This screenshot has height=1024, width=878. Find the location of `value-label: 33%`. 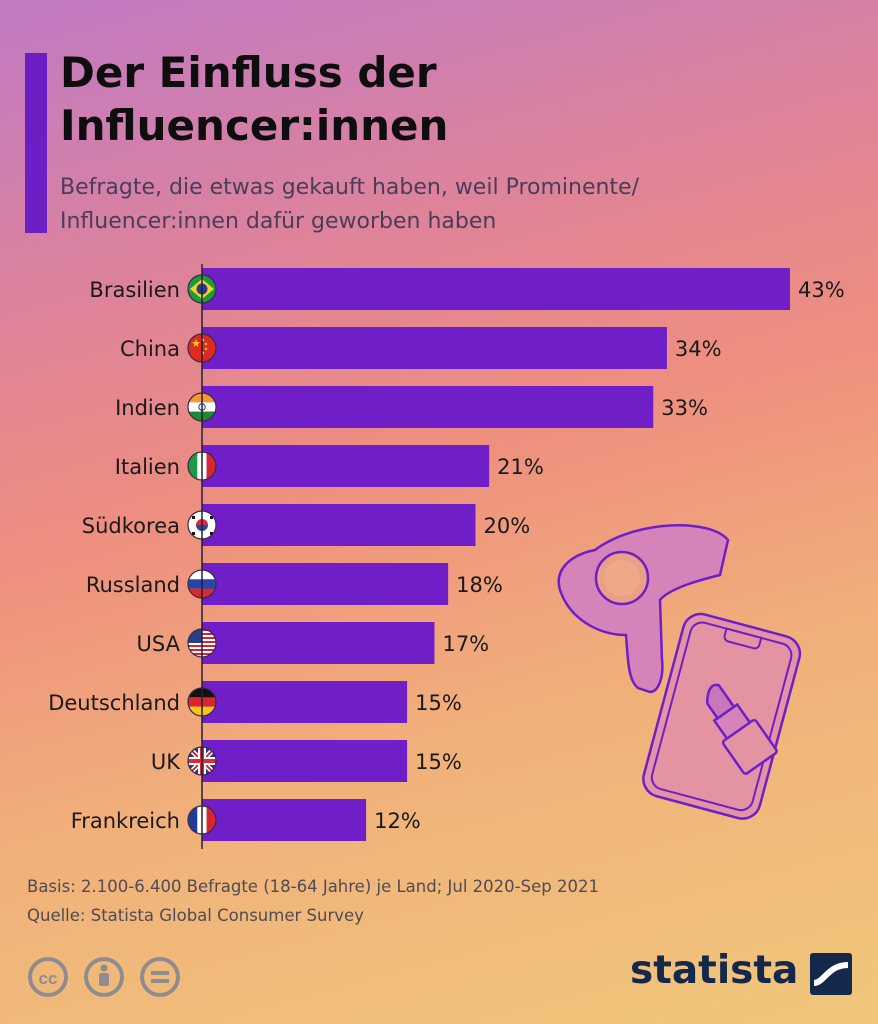

value-label: 33% is located at coordinates (684, 408).